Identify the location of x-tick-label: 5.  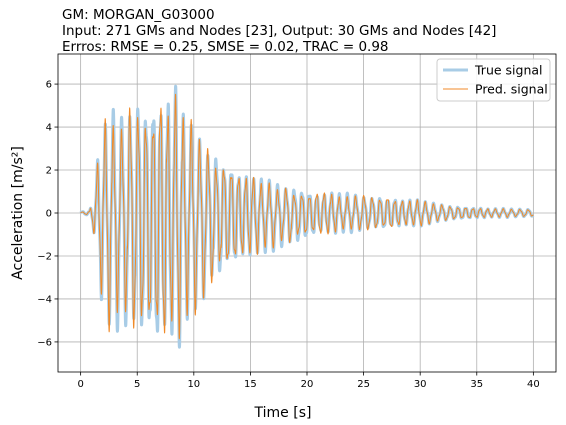
(137, 384).